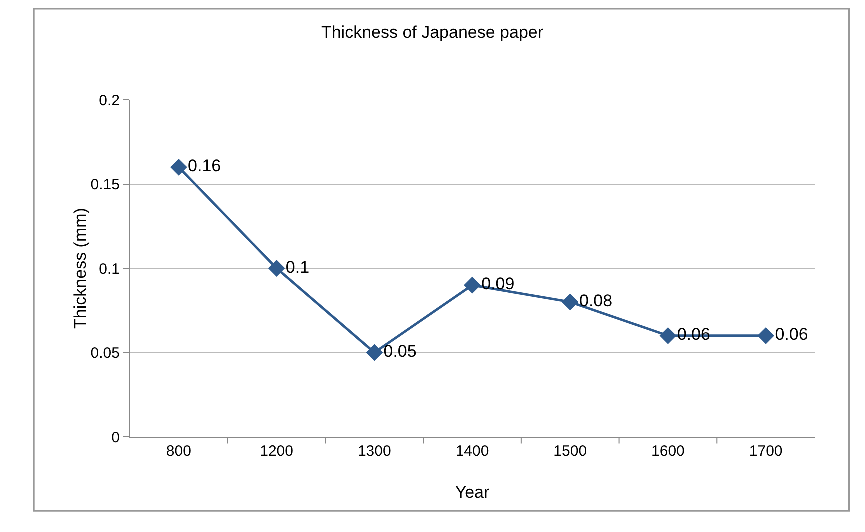 This screenshot has height=532, width=865. Describe the element at coordinates (277, 451) in the screenshot. I see `x-tick-label: 1200` at that location.